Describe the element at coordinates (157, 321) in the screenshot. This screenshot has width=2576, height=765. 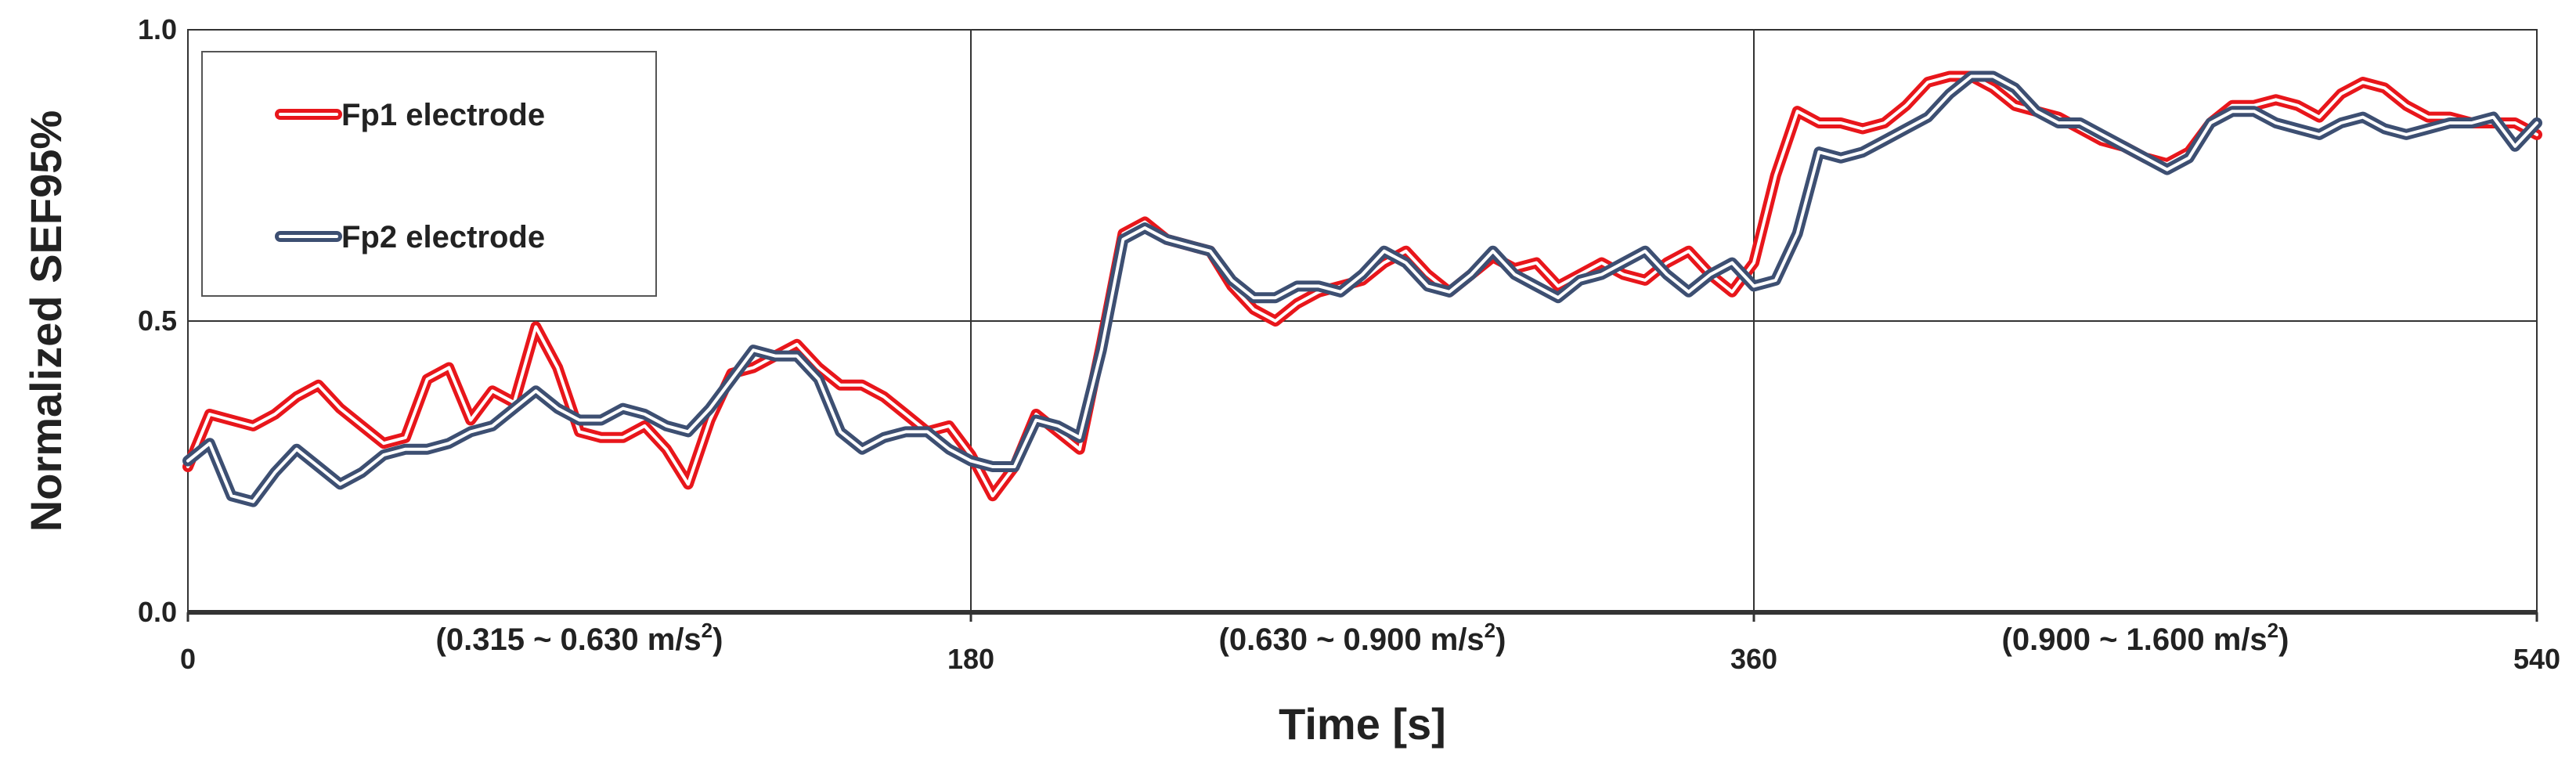
I see `y-tick-label-1: 0.5` at that location.